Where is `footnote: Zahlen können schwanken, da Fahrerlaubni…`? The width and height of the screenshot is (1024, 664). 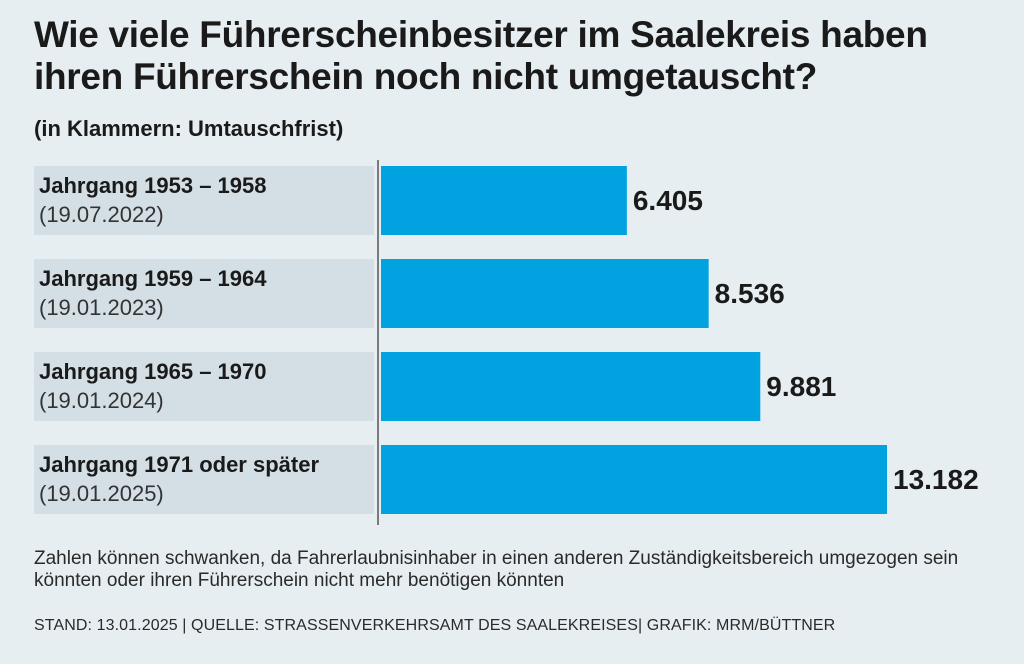
footnote: Zahlen können schwanken, da Fahrerlaubni… is located at coordinates (496, 569).